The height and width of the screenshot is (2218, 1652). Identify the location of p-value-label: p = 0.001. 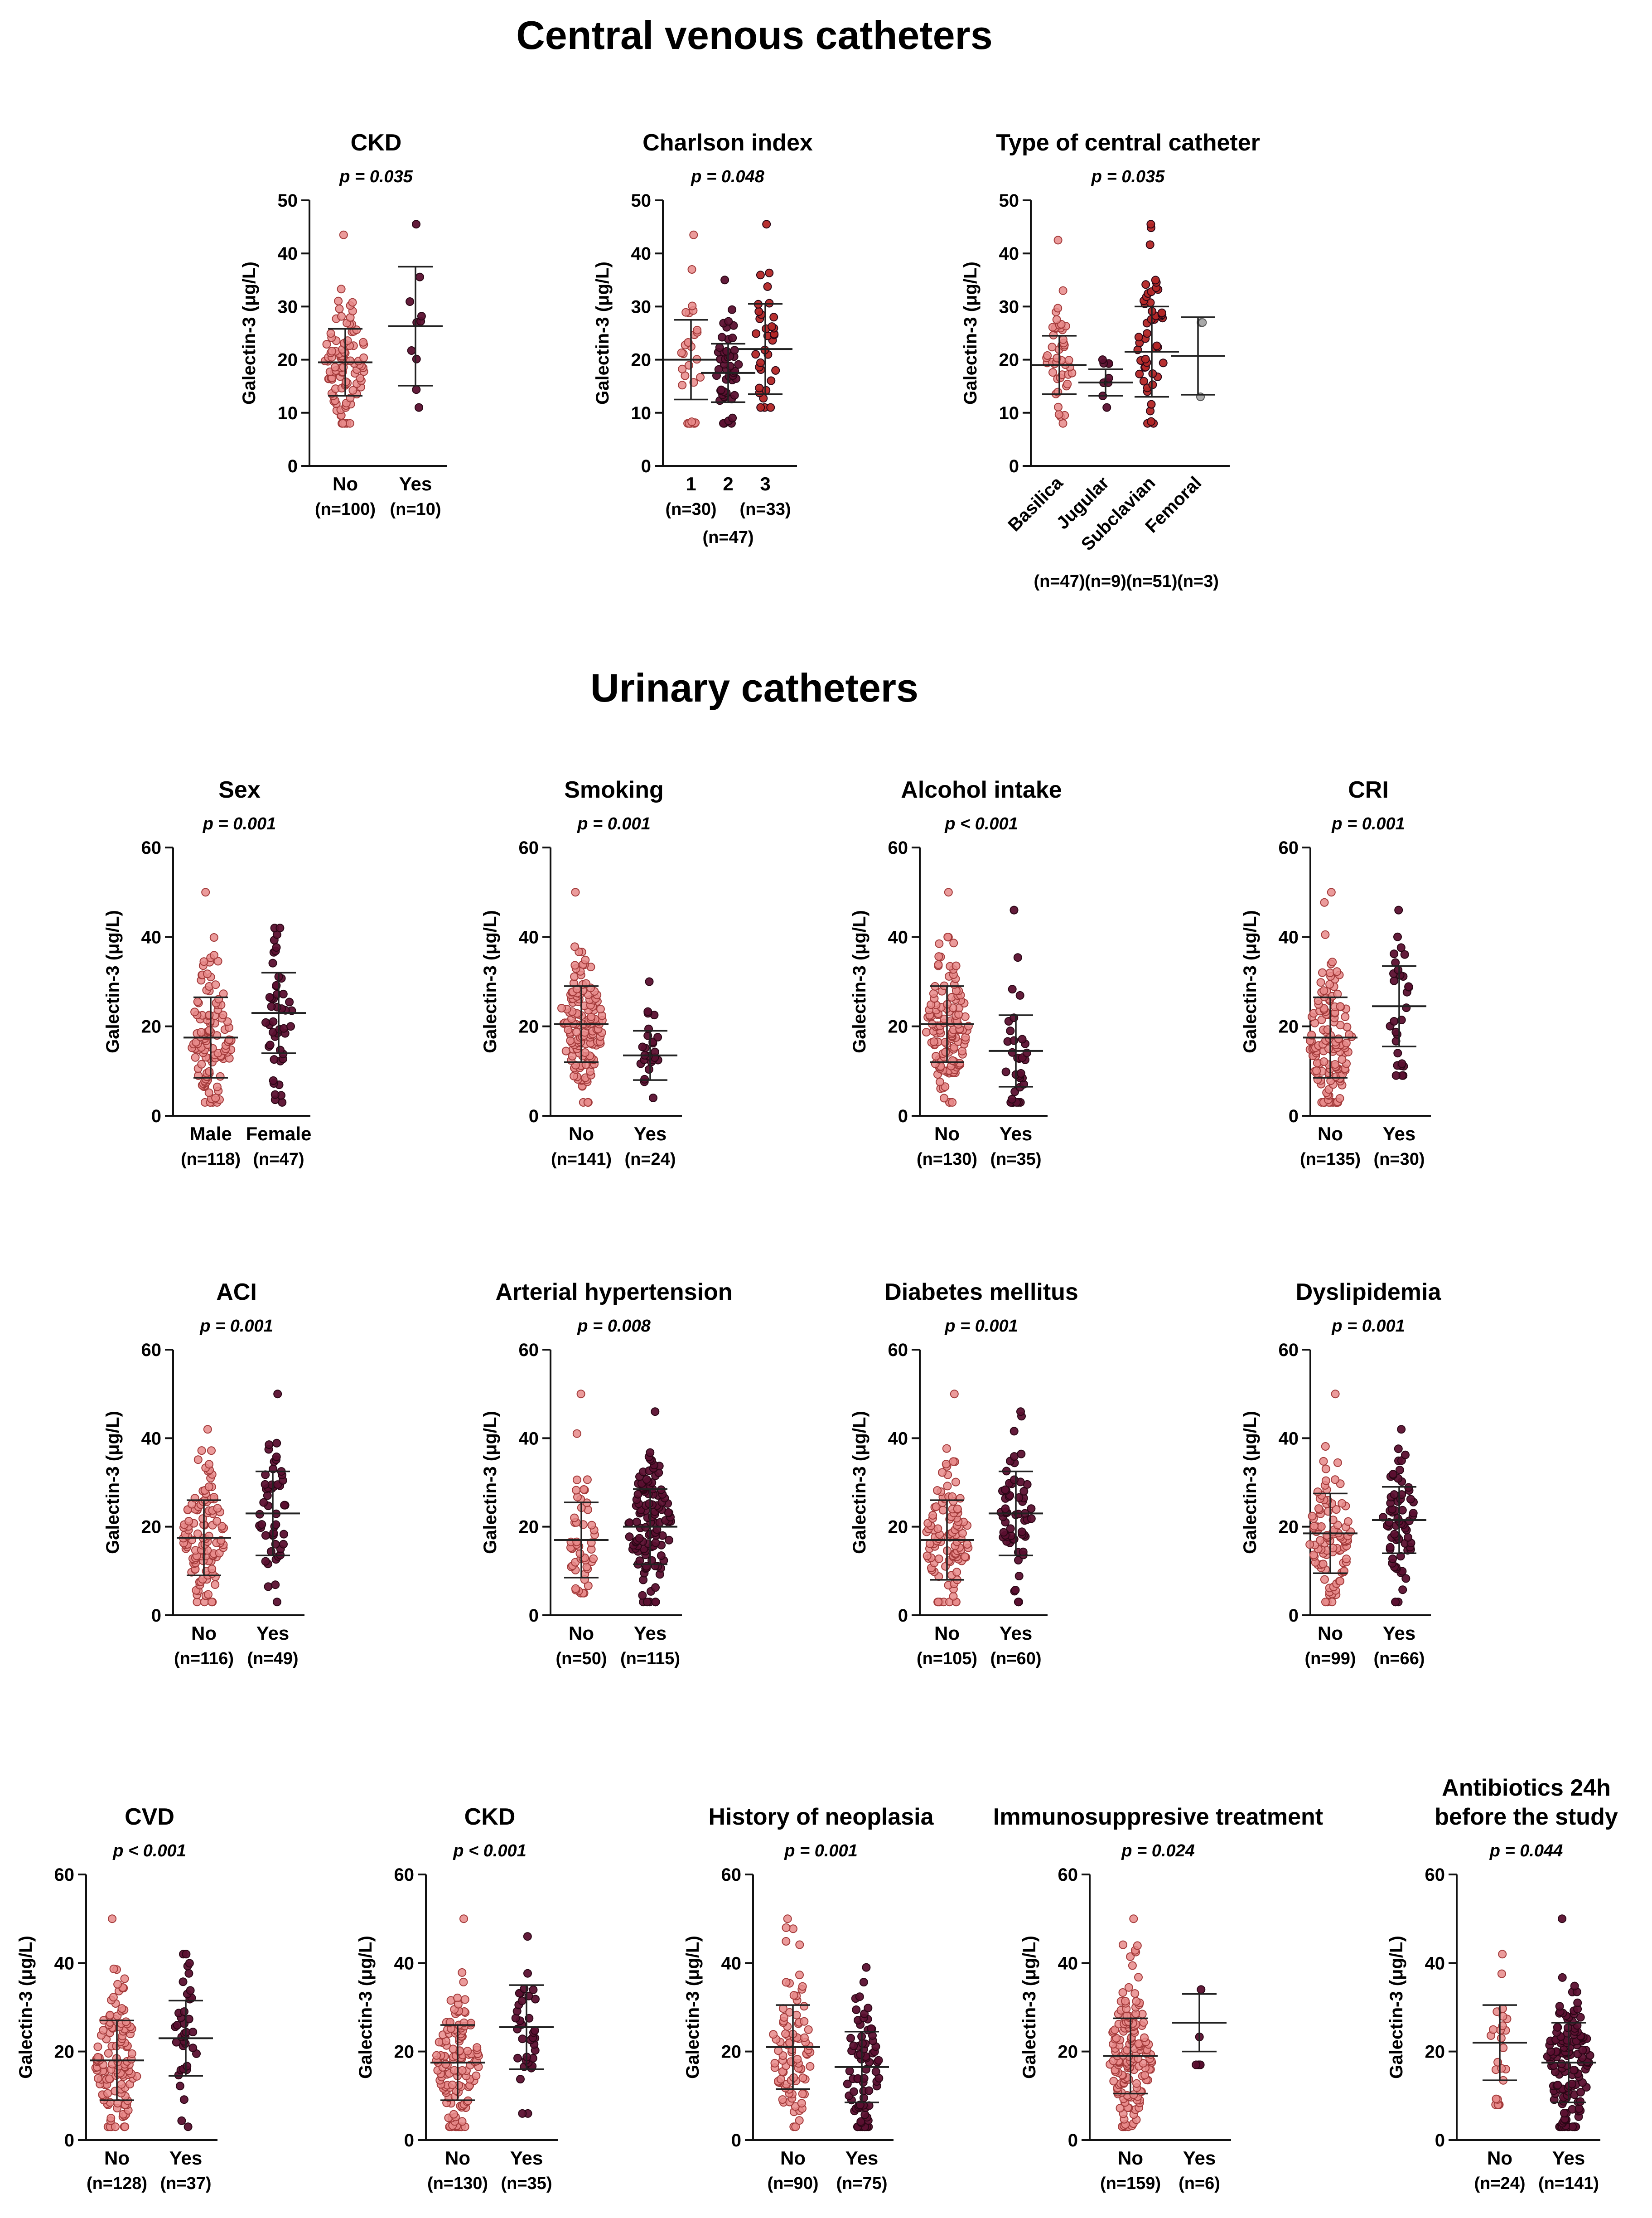
(981, 1327).